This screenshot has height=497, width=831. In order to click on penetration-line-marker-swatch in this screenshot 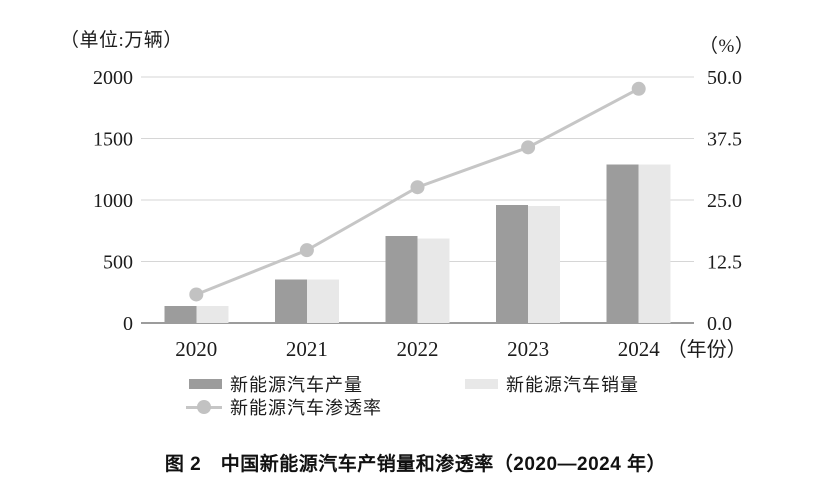, I will do `click(204, 407)`.